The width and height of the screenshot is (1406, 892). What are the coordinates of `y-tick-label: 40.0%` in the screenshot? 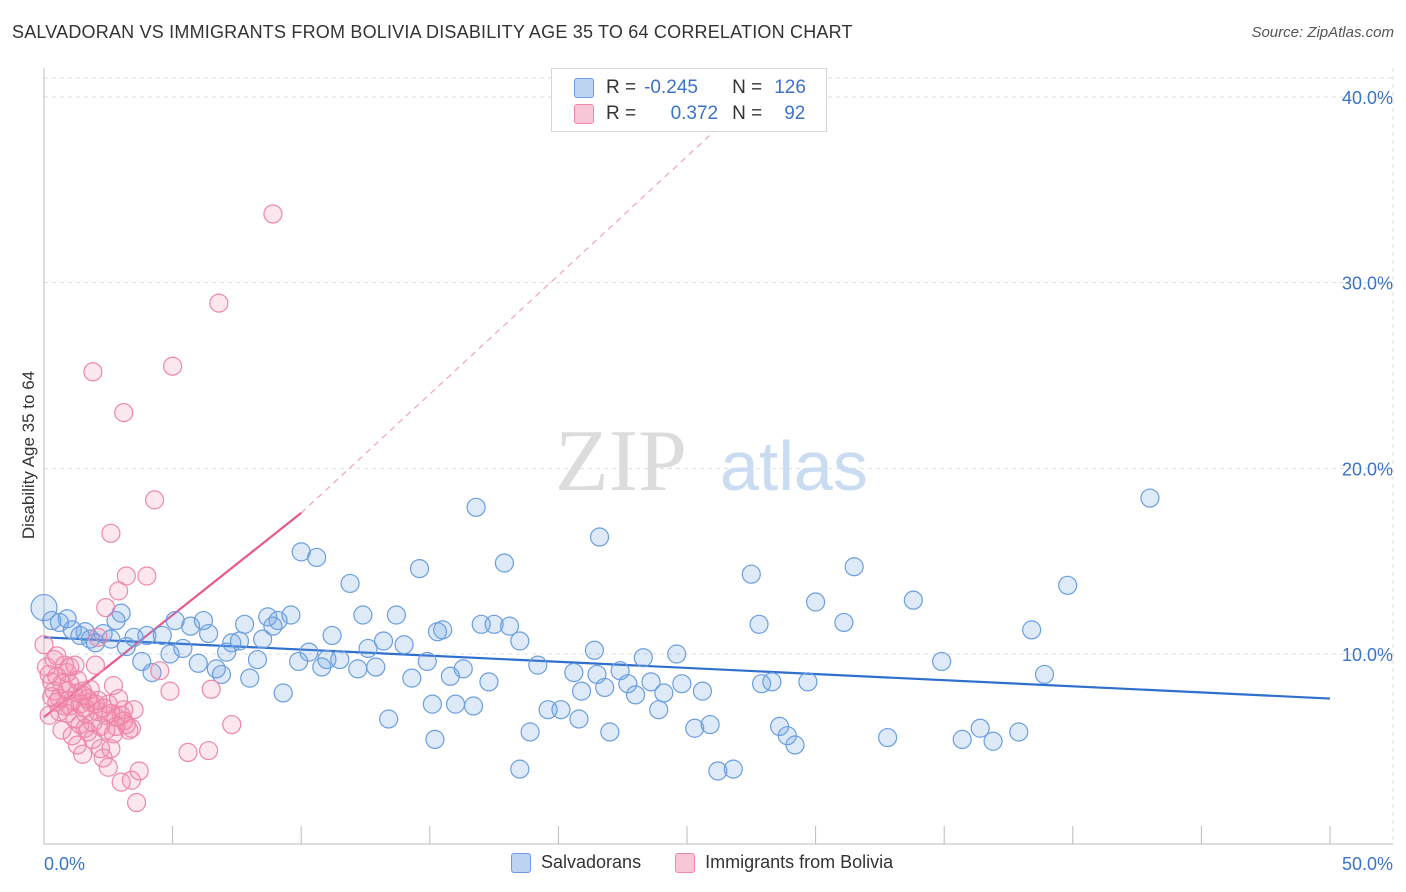 It's located at (1367, 98).